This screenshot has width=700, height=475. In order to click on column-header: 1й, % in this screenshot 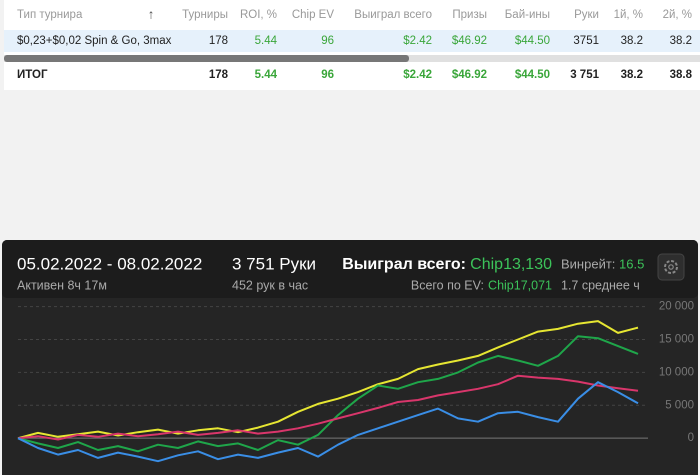, I will do `click(628, 15)`.